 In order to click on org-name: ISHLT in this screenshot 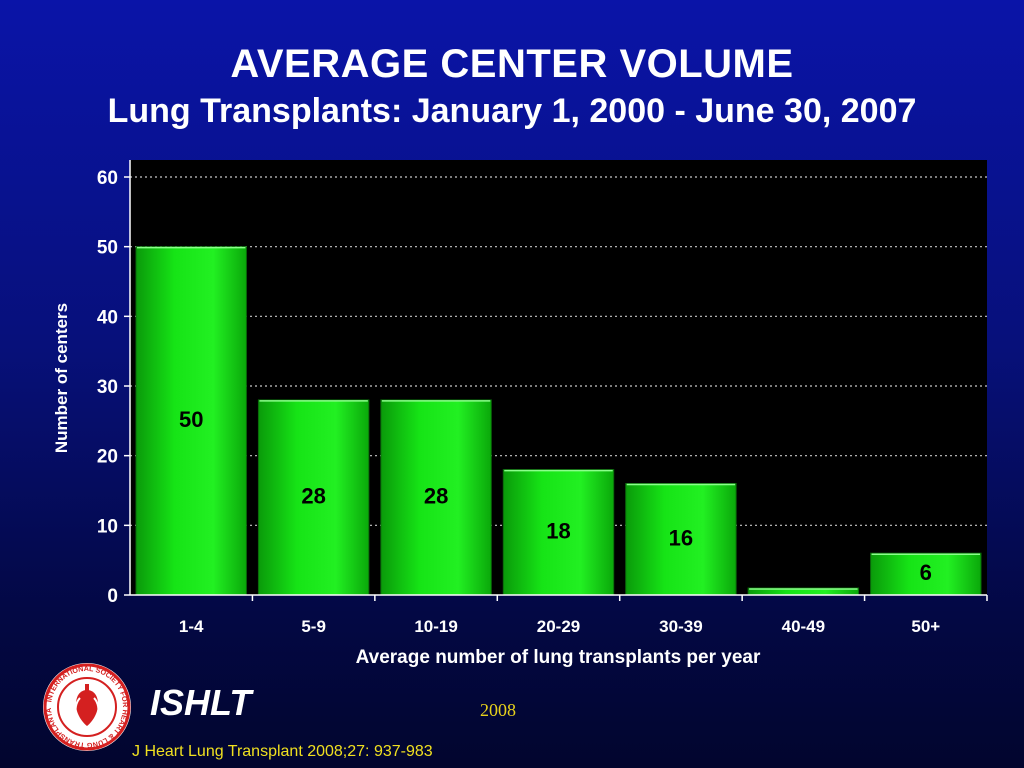, I will do `click(201, 702)`.